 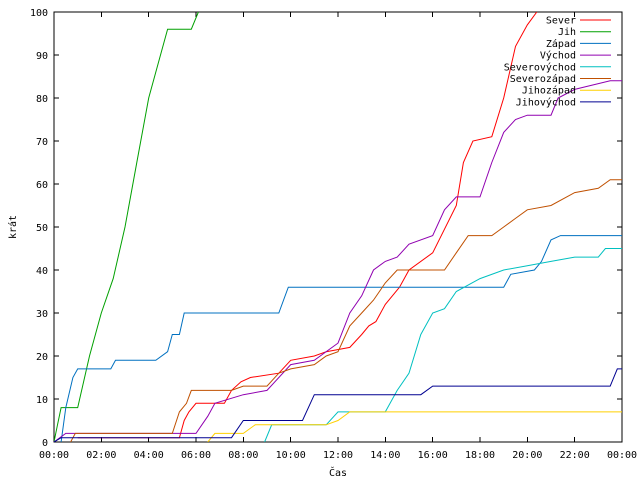 I want to click on legend-label: Jihozápad, so click(x=549, y=91).